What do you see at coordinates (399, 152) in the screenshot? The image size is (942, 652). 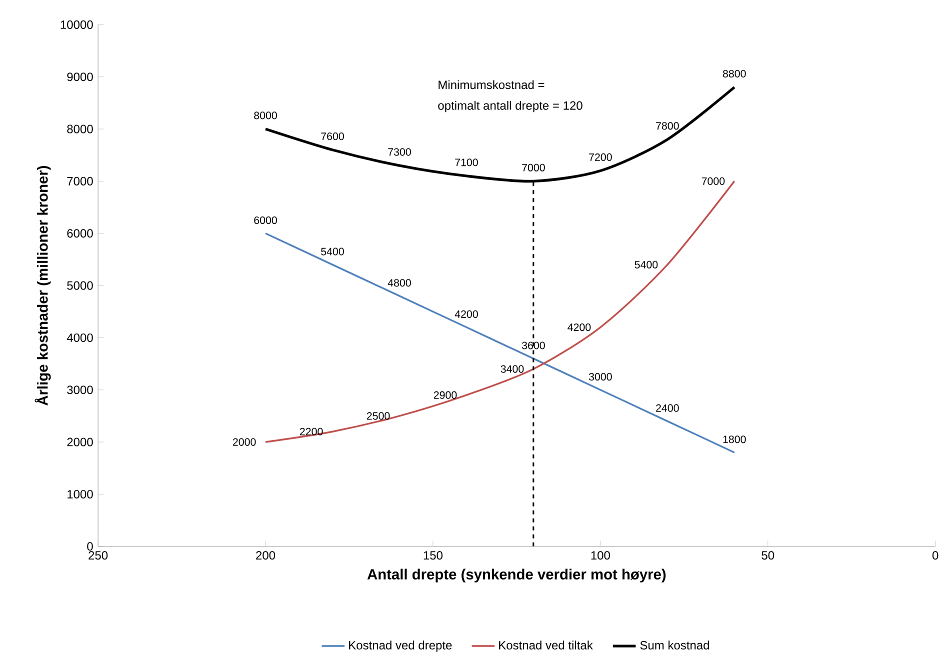 I see `data-label: 7300` at bounding box center [399, 152].